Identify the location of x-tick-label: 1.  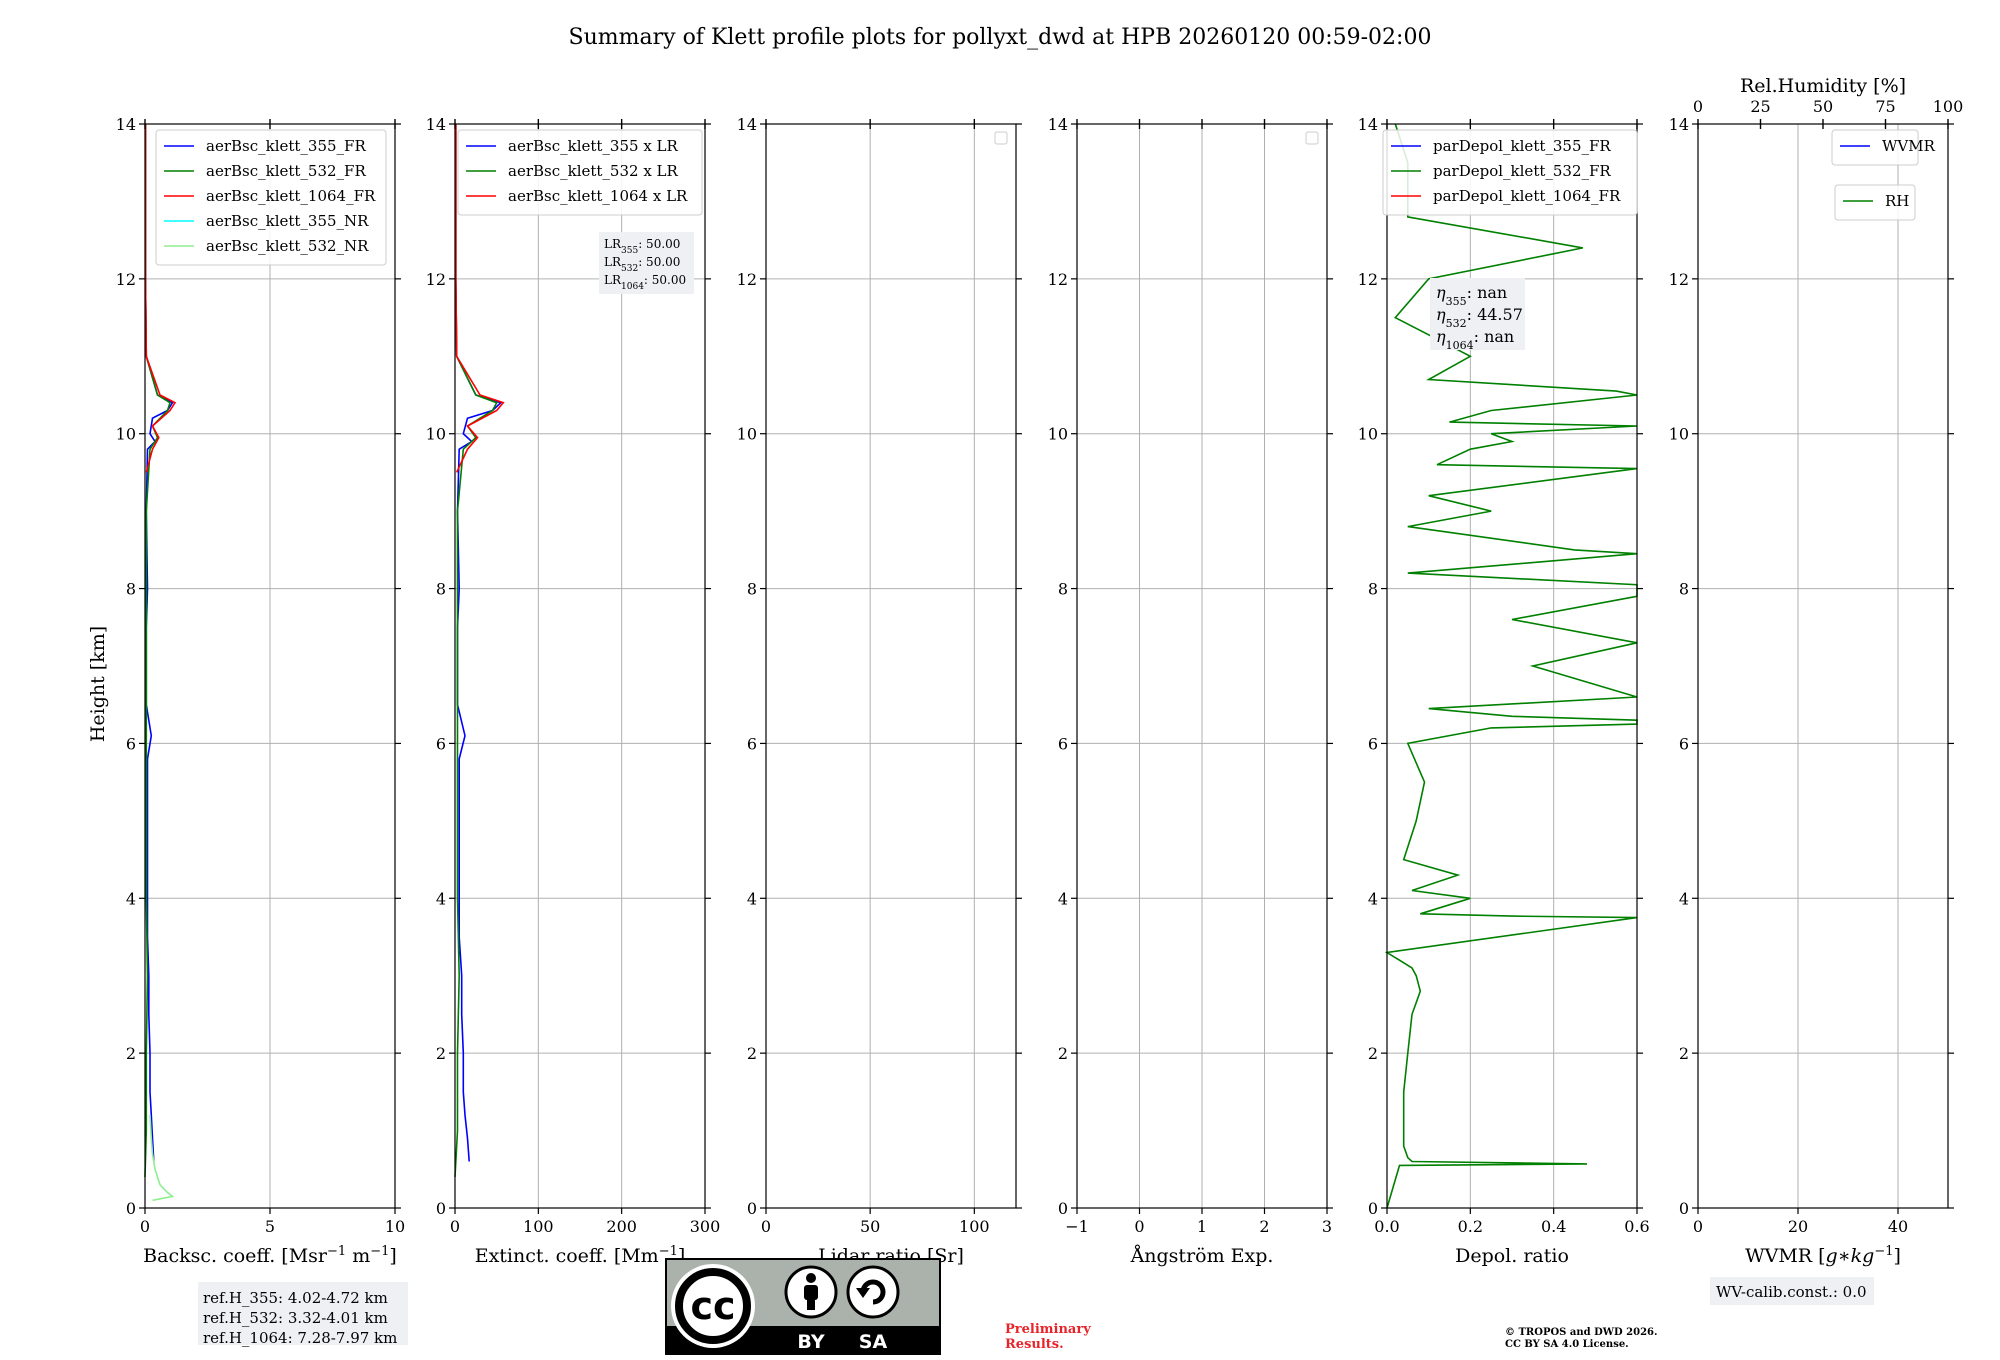
(1202, 1226).